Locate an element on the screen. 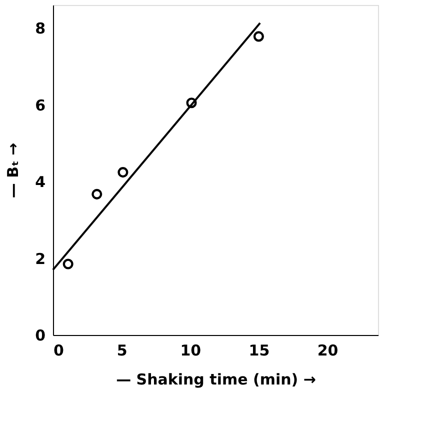 This screenshot has height=423, width=429. x-axis-title: — Shaking time (min) → is located at coordinates (216, 379).